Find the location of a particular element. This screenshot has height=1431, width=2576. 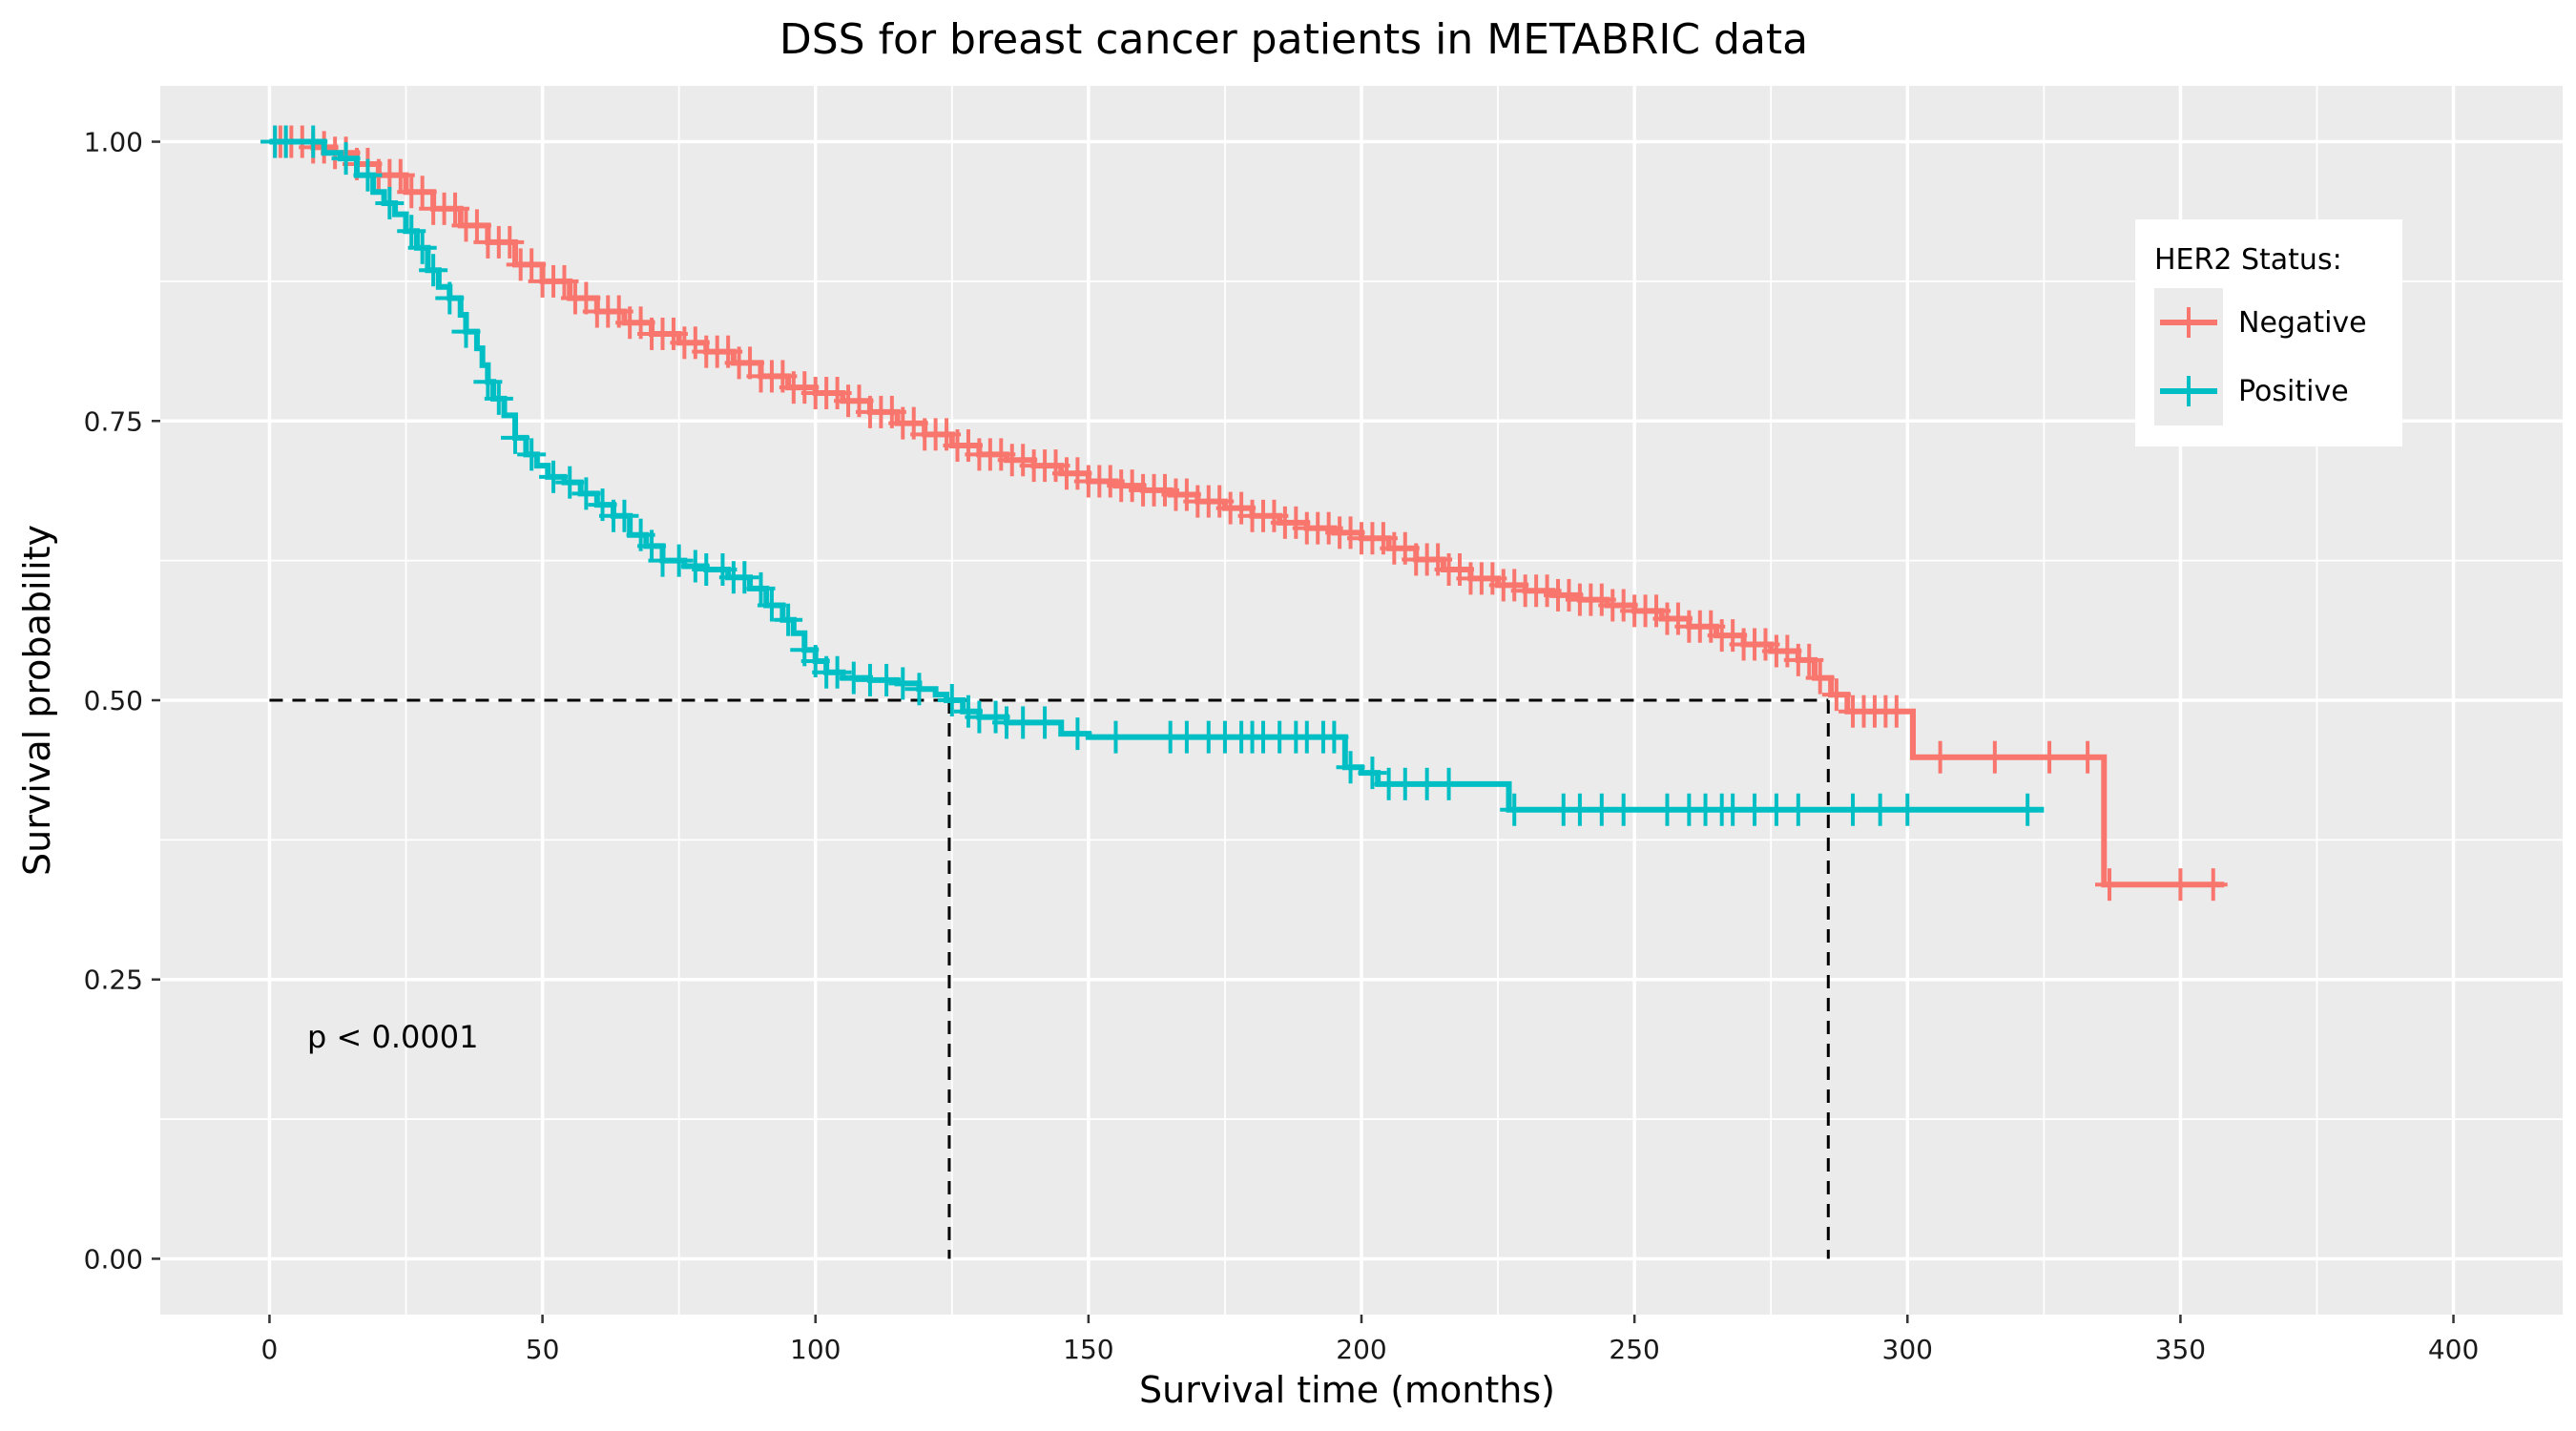

y-axis-ticks: 0.00 0.25 0.50 0.75 1.00 is located at coordinates (122, 701).